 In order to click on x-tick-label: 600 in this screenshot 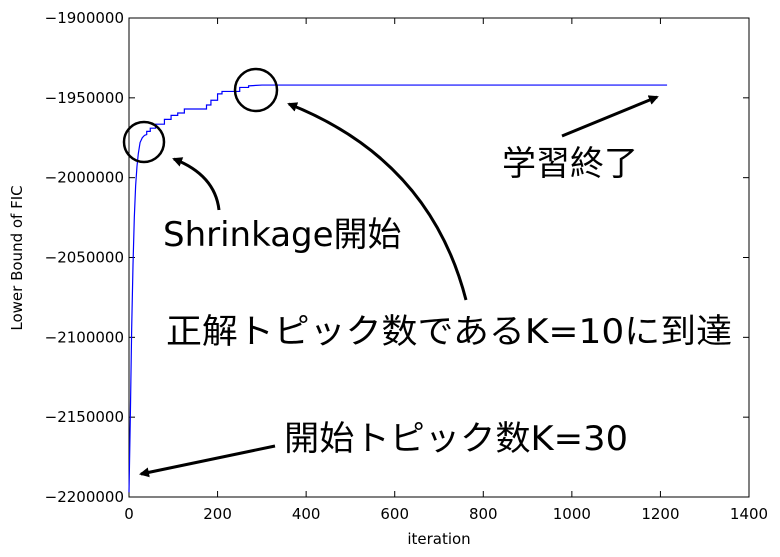, I will do `click(394, 514)`.